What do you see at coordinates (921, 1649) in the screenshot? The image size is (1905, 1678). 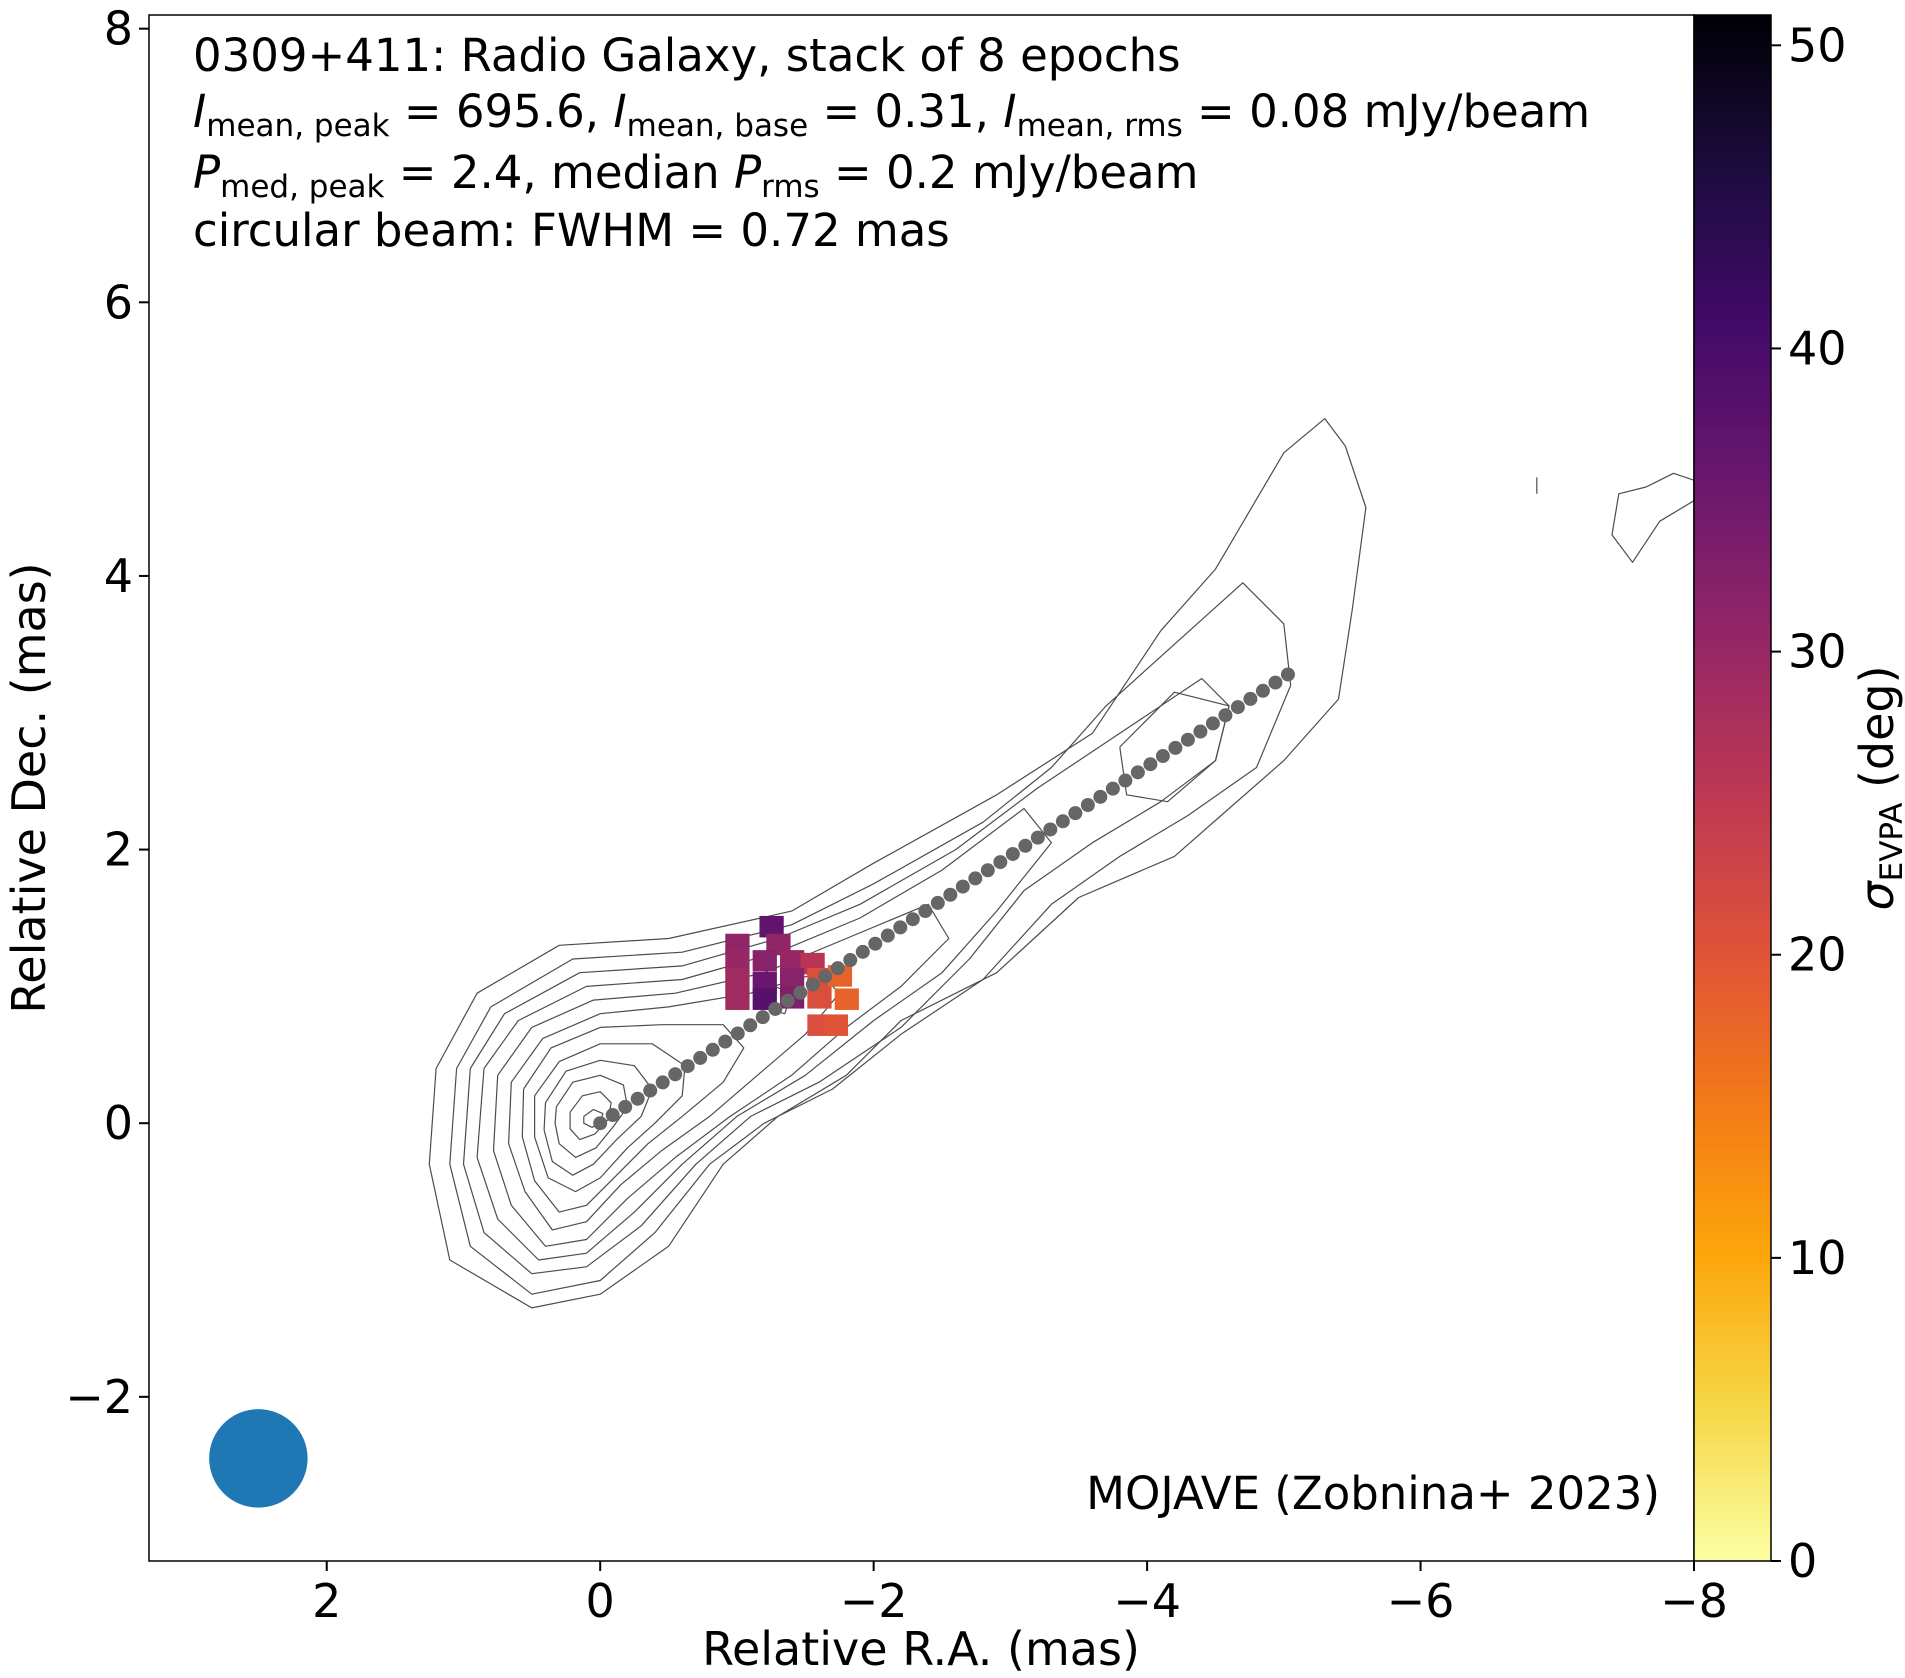 I see `x-axis-title: Relative R.A. (mas)` at bounding box center [921, 1649].